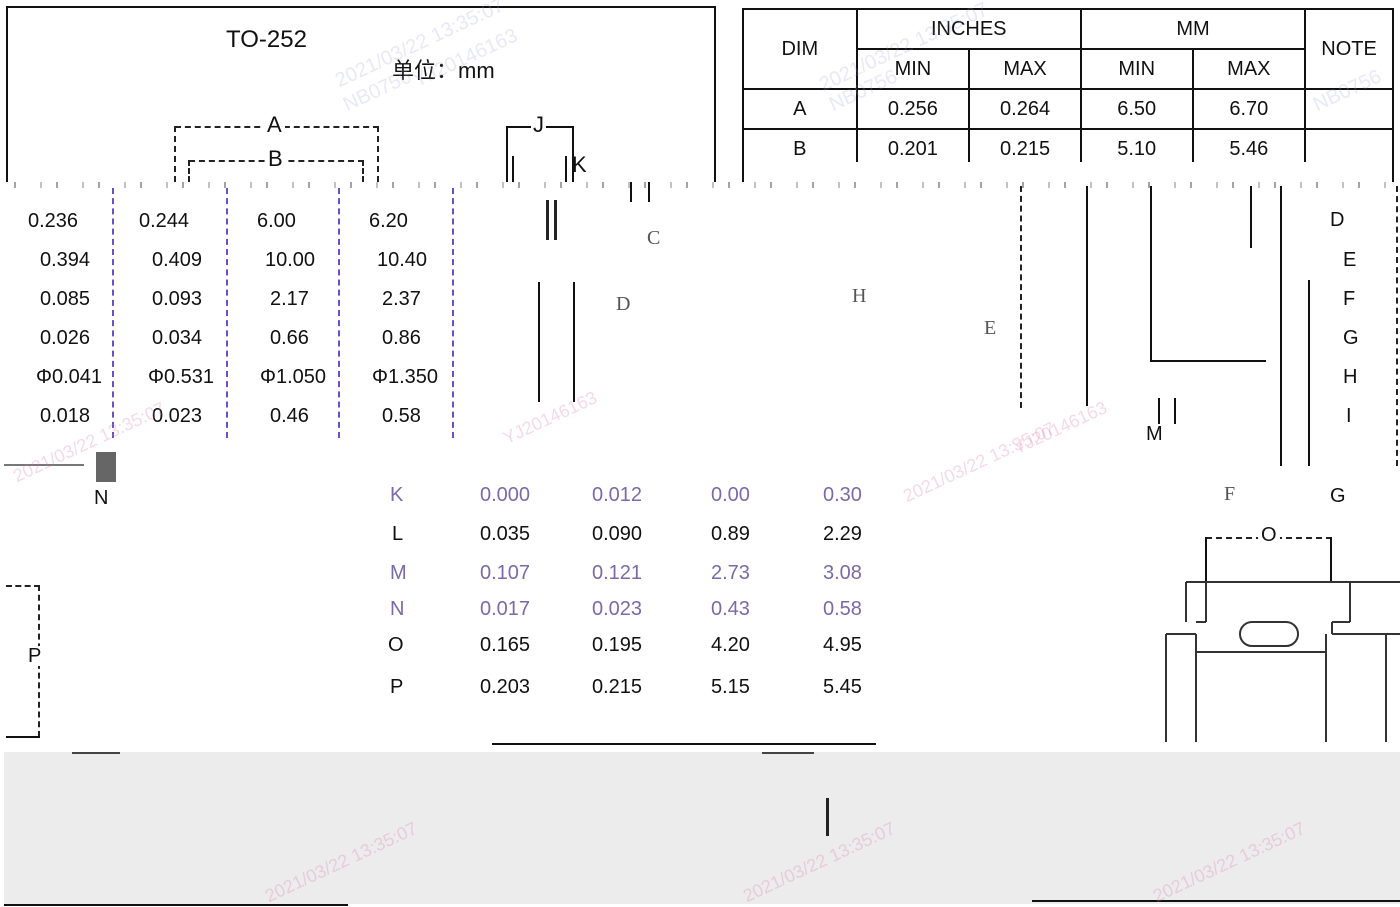 This screenshot has width=1400, height=907. Describe the element at coordinates (617, 687) in the screenshot. I see `row-in-max: 0.215` at that location.